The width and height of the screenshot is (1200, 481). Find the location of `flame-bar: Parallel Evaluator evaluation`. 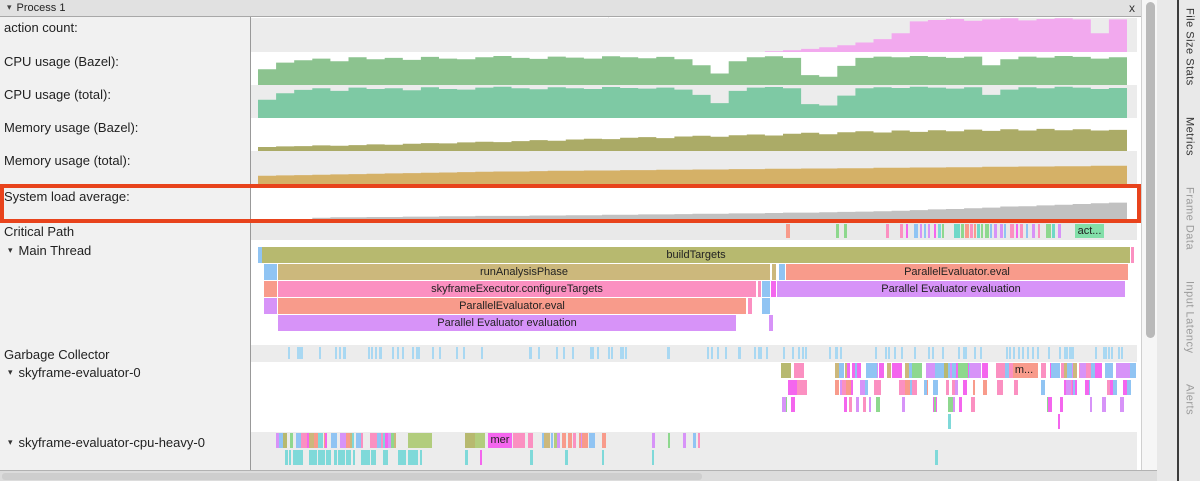

flame-bar: Parallel Evaluator evaluation is located at coordinates (951, 289).